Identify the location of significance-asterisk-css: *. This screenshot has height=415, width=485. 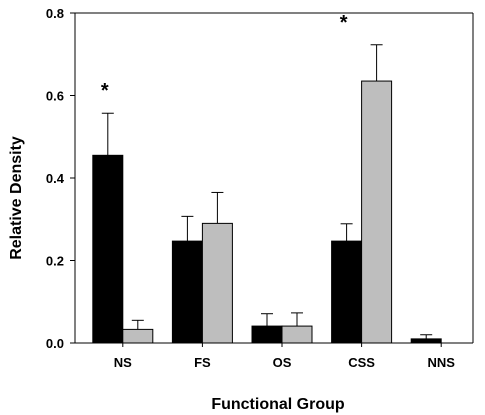
(344, 23).